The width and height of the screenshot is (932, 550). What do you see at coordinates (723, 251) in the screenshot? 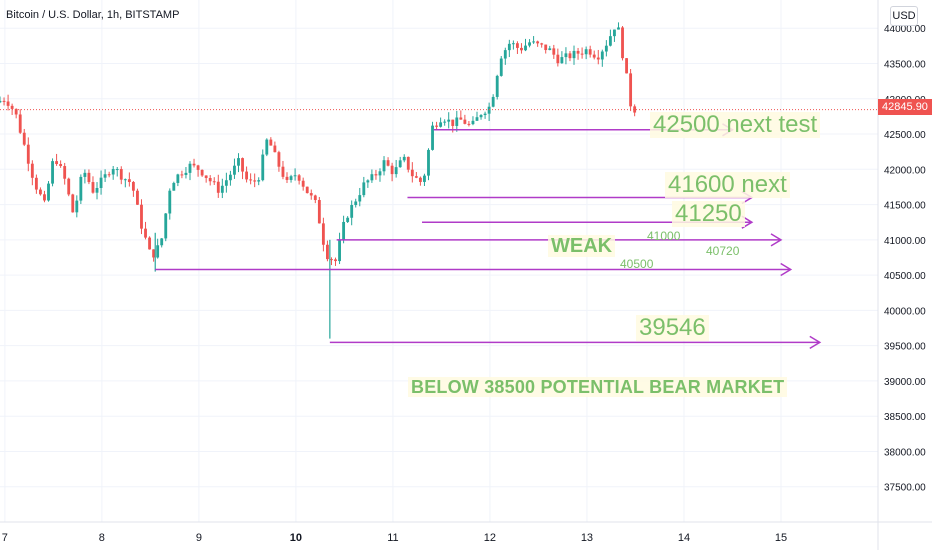
I see `annotation-40720: 40720` at bounding box center [723, 251].